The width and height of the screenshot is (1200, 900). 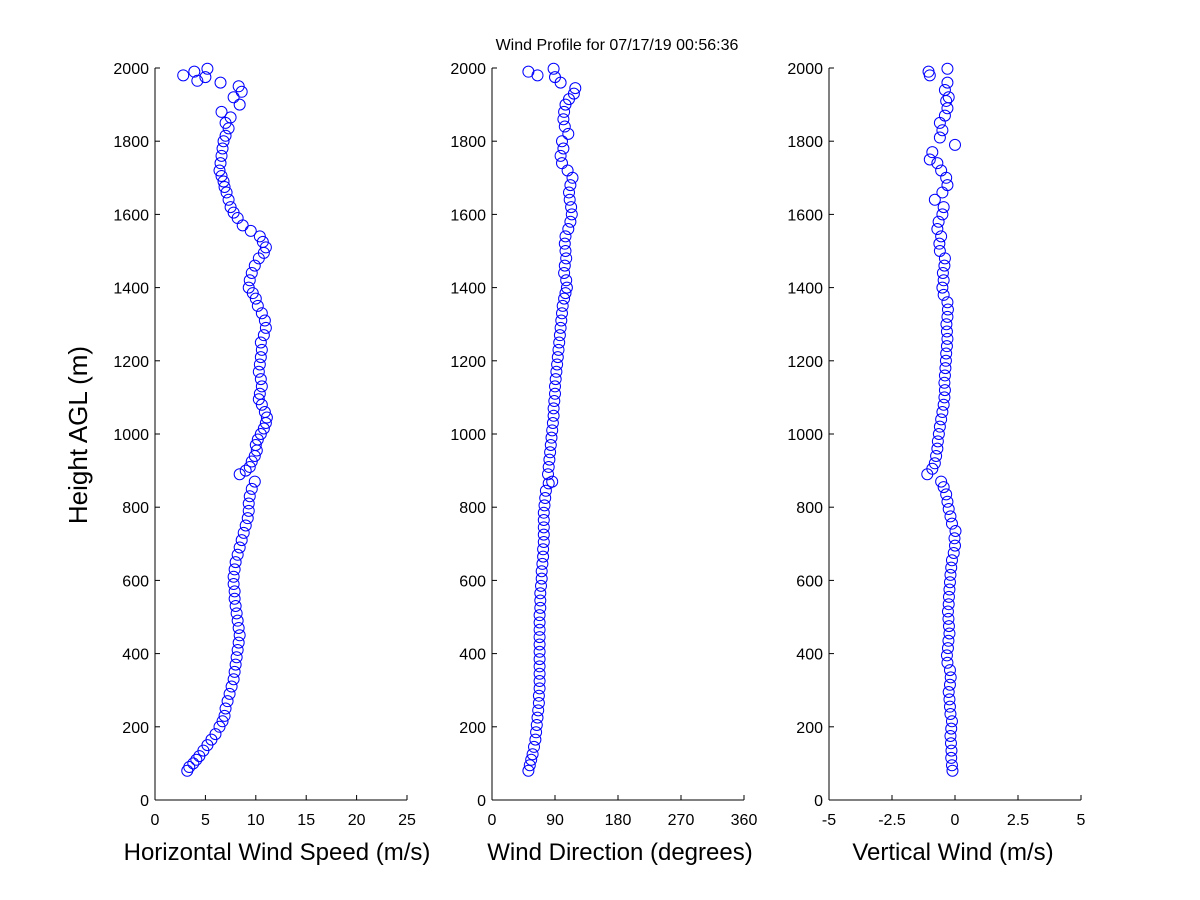 What do you see at coordinates (809, 728) in the screenshot?
I see `vertical-y-tick-label: 200` at bounding box center [809, 728].